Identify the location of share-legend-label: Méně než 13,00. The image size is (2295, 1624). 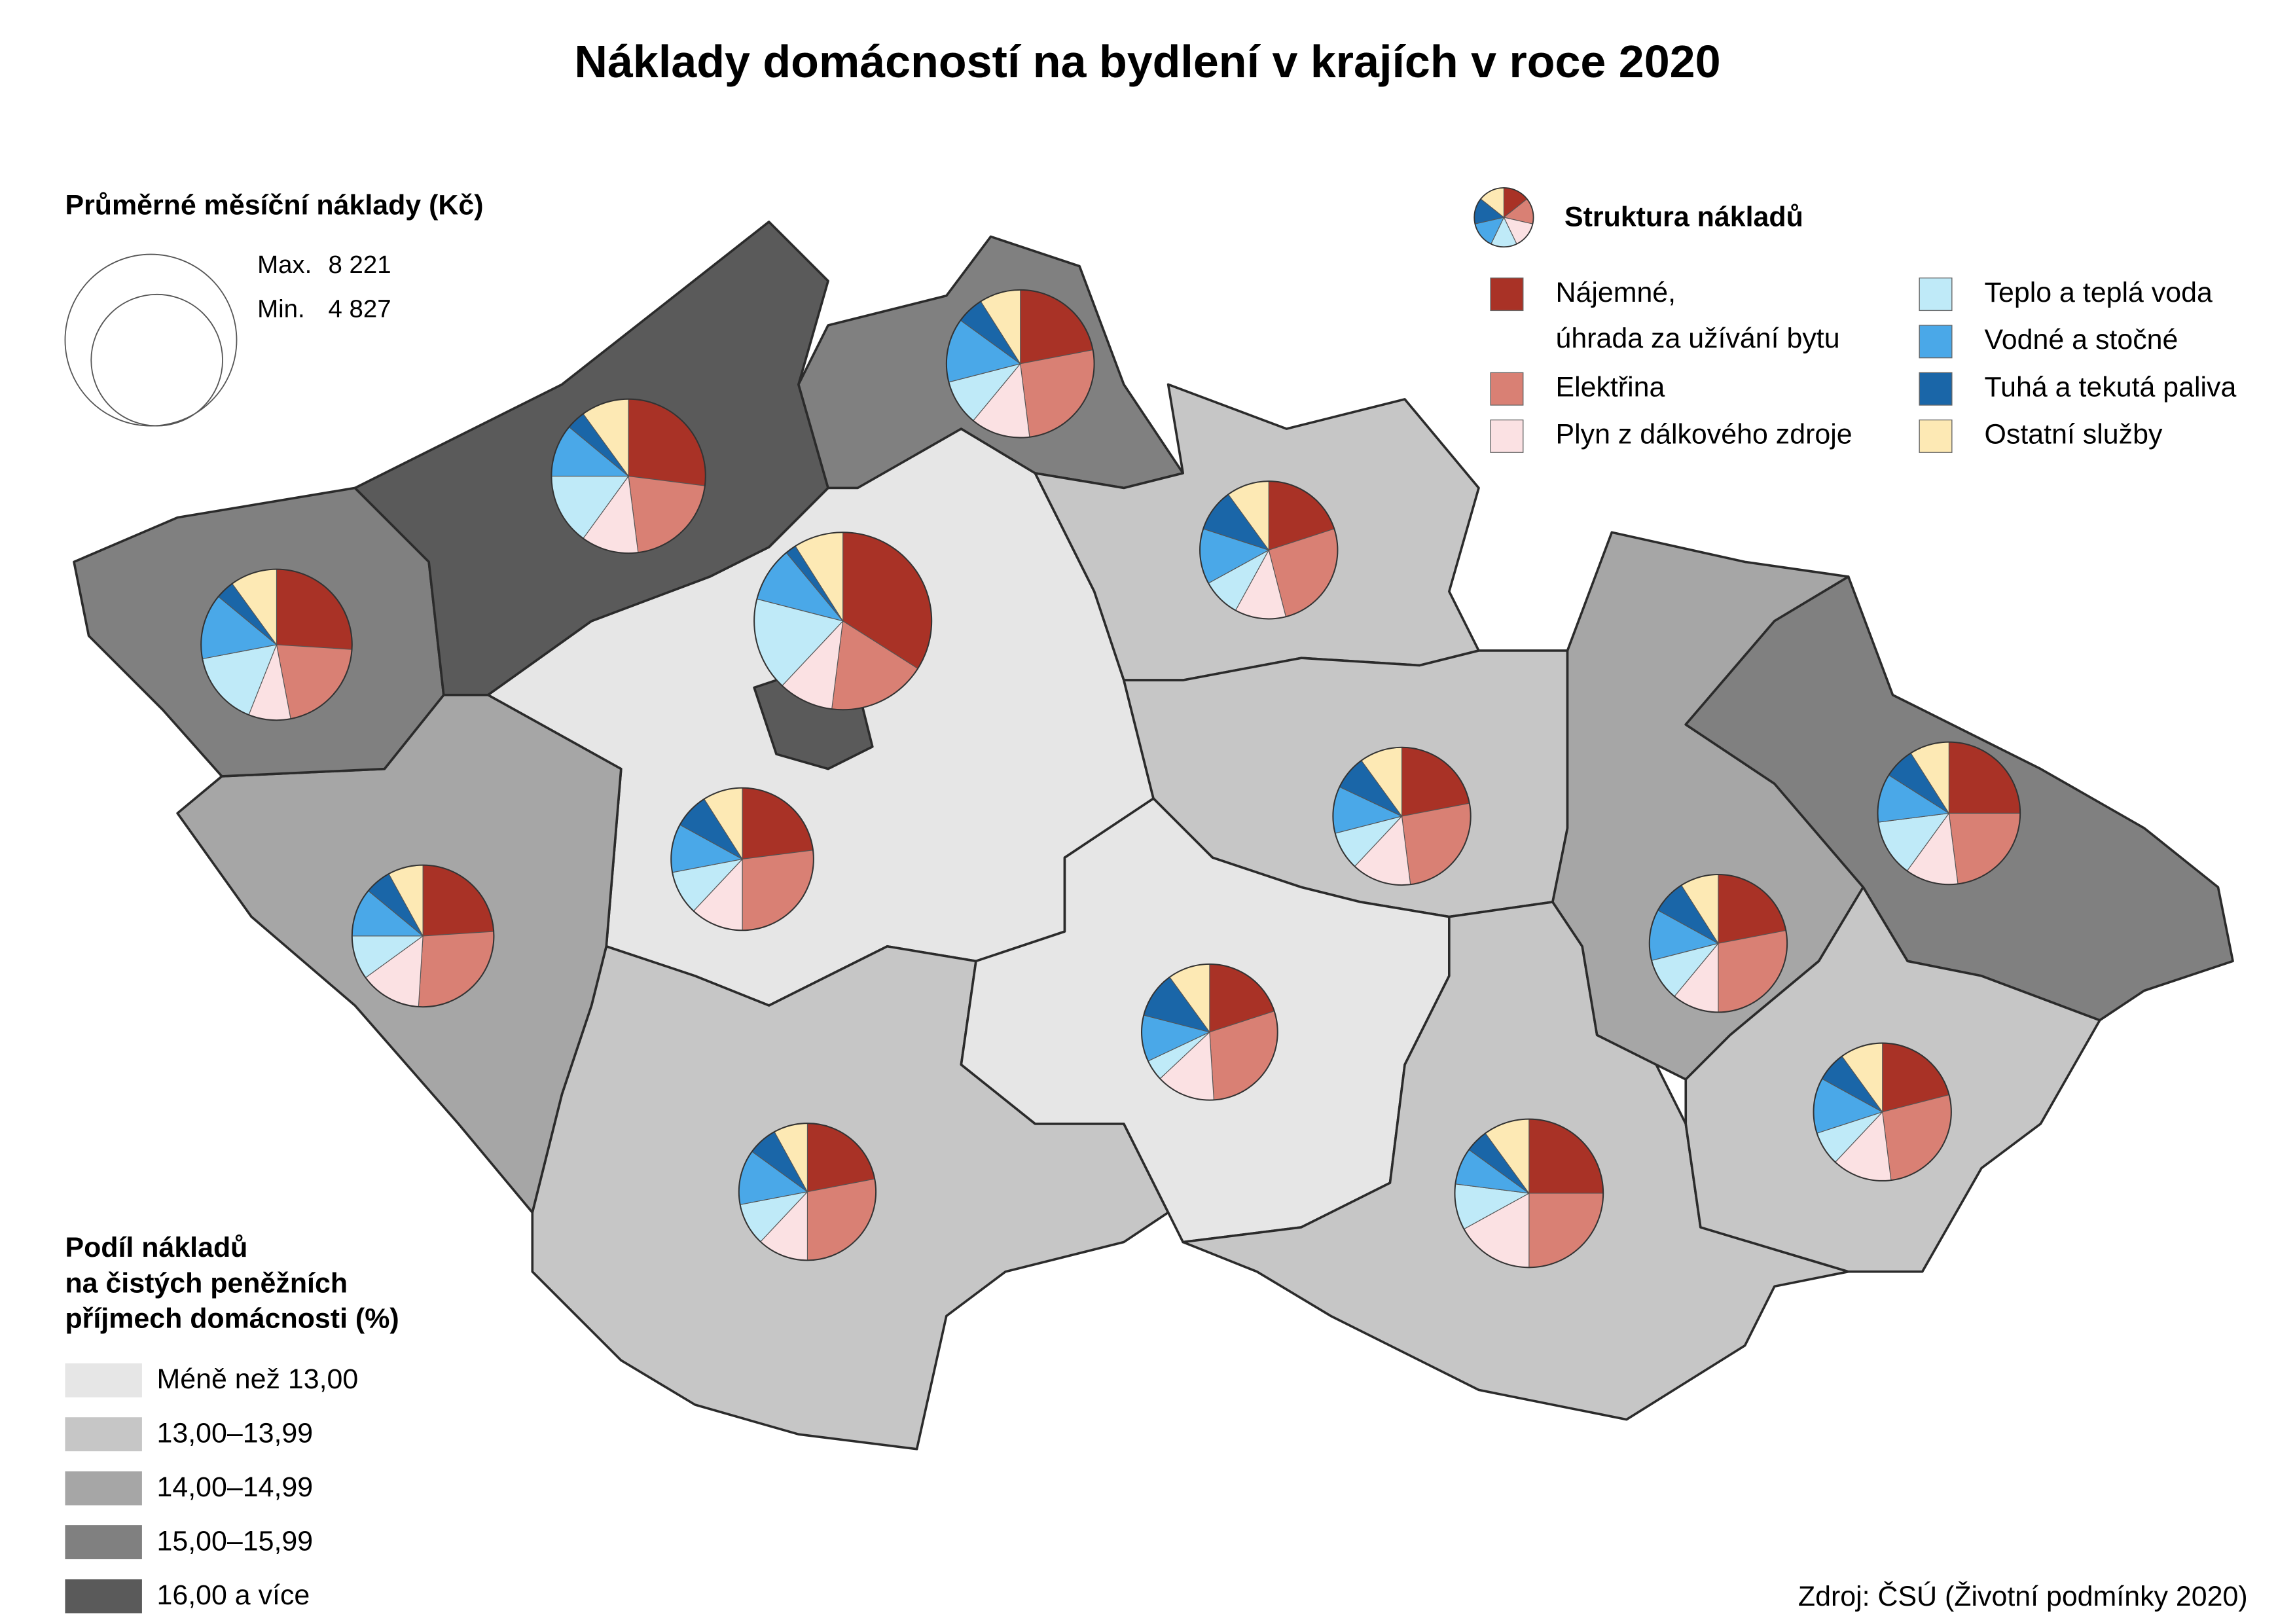
(258, 1379).